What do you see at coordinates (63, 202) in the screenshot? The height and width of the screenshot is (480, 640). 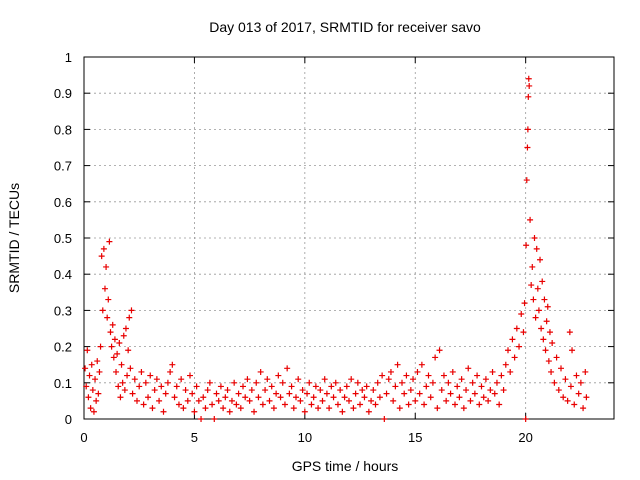 I see `y-tick-label: 0.6` at bounding box center [63, 202].